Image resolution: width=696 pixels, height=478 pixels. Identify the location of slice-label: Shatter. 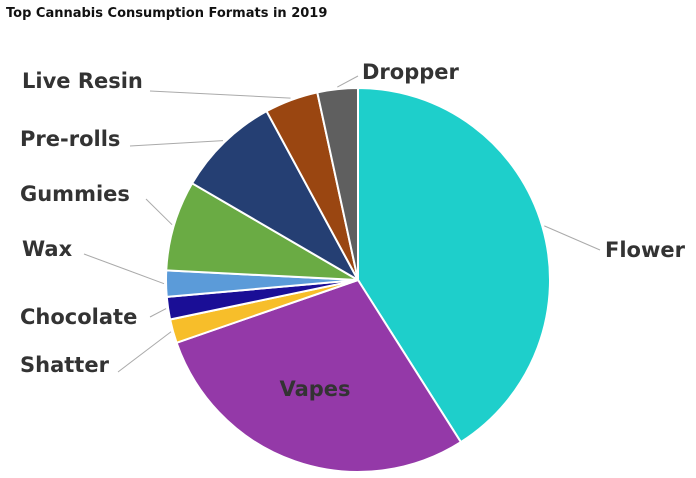
(65, 365).